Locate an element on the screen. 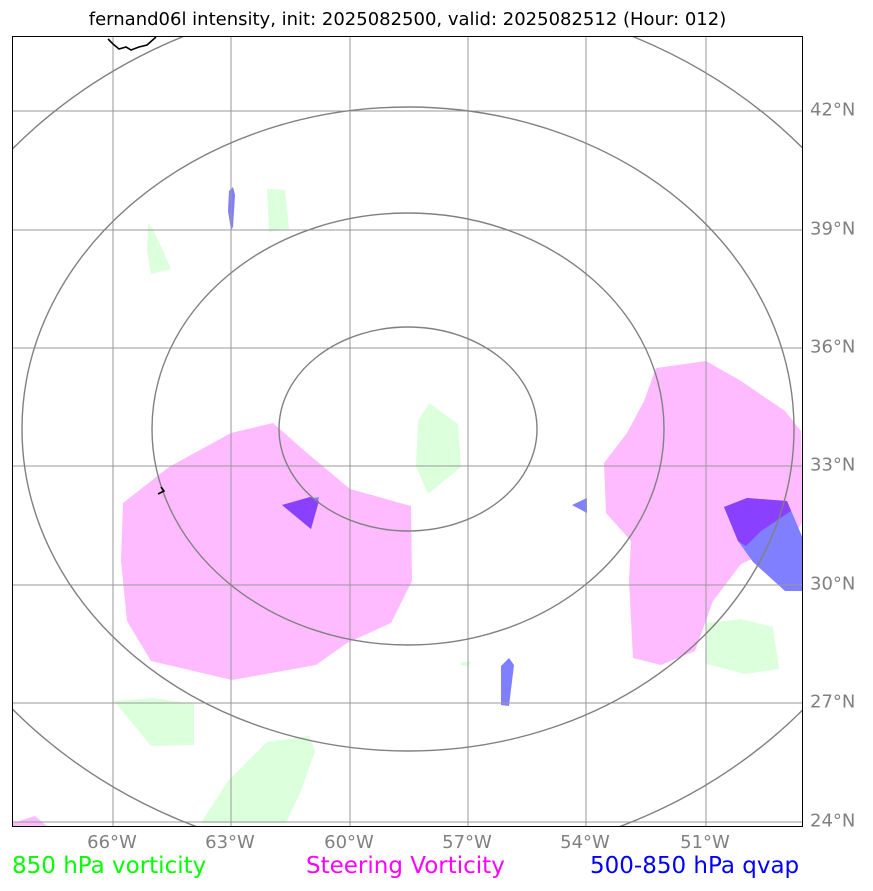 The image size is (873, 891). lat-label-39n: 39°N is located at coordinates (833, 229).